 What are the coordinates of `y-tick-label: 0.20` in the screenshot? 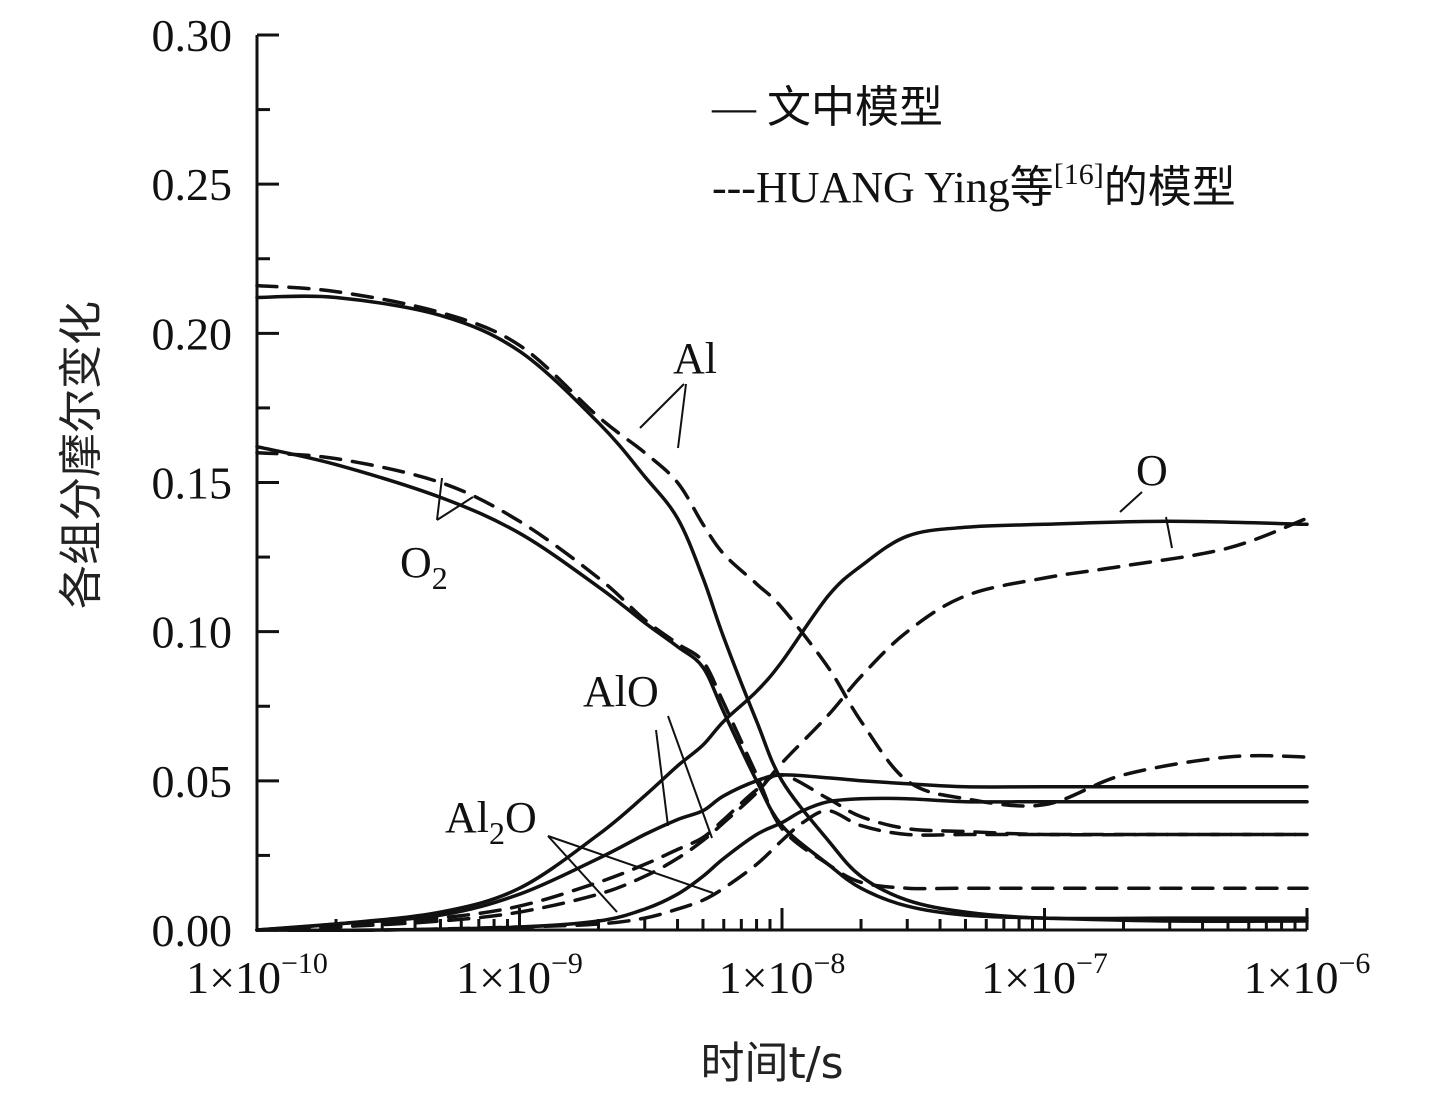 It's located at (192, 333).